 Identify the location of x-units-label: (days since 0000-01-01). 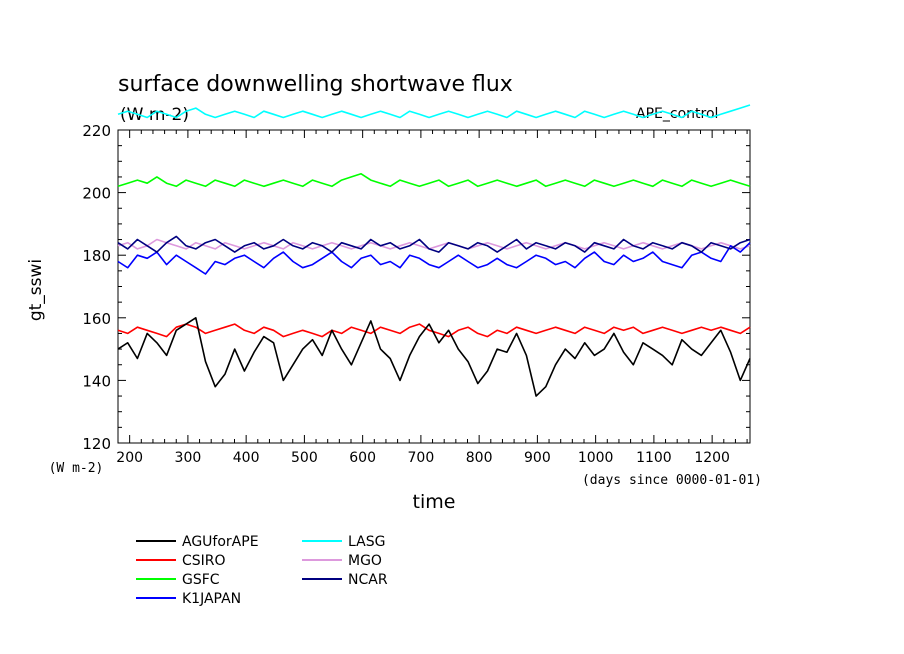
(672, 480).